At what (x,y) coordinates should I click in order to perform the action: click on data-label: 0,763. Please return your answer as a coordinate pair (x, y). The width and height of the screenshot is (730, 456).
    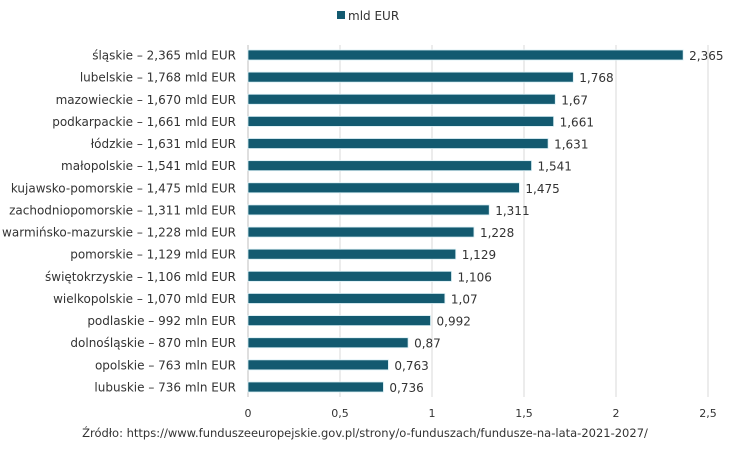
    Looking at the image, I should click on (411, 366).